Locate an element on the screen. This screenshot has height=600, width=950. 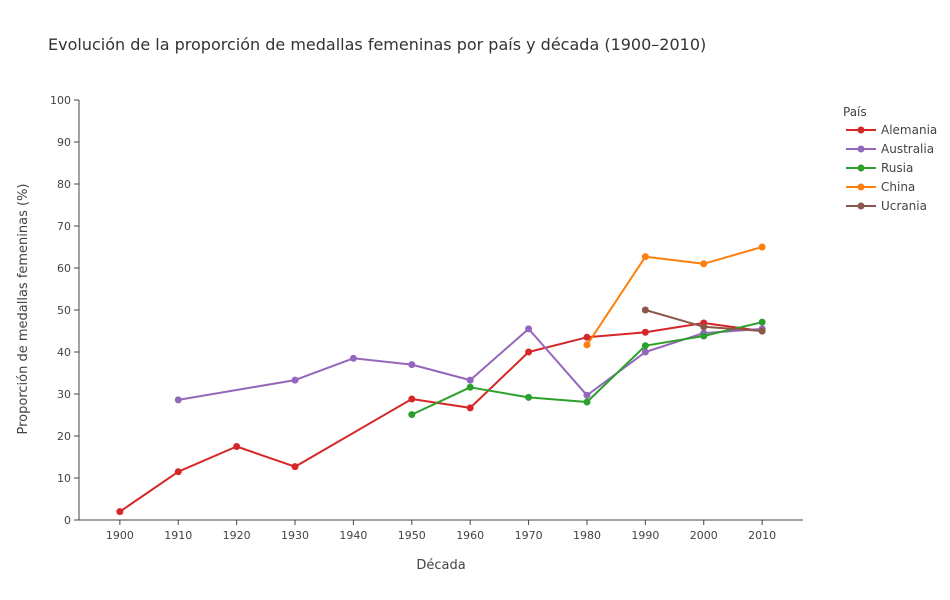
y-tick-label: 0 is located at coordinates (67, 520).